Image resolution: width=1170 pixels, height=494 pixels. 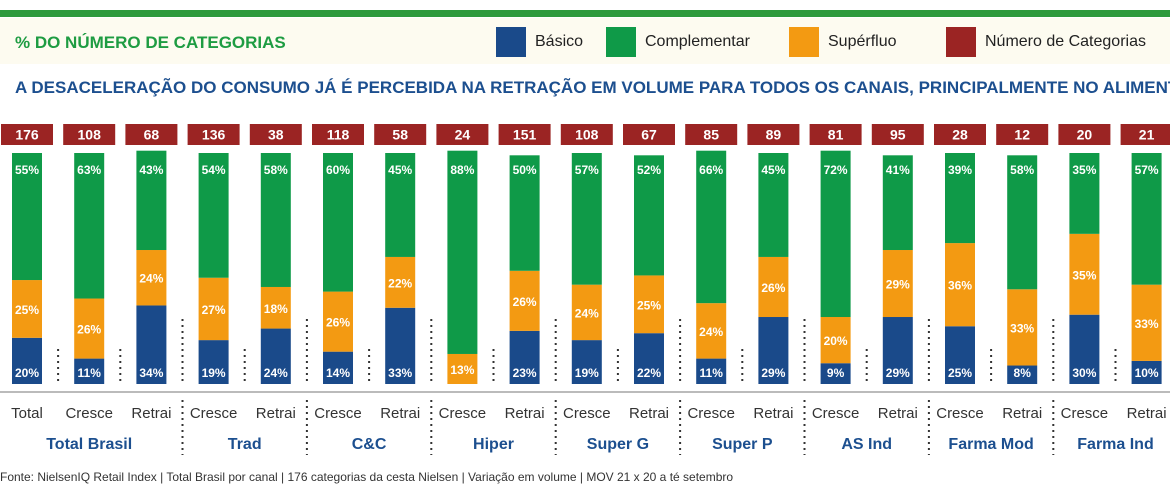 What do you see at coordinates (587, 170) in the screenshot?
I see `data-label: 57%` at bounding box center [587, 170].